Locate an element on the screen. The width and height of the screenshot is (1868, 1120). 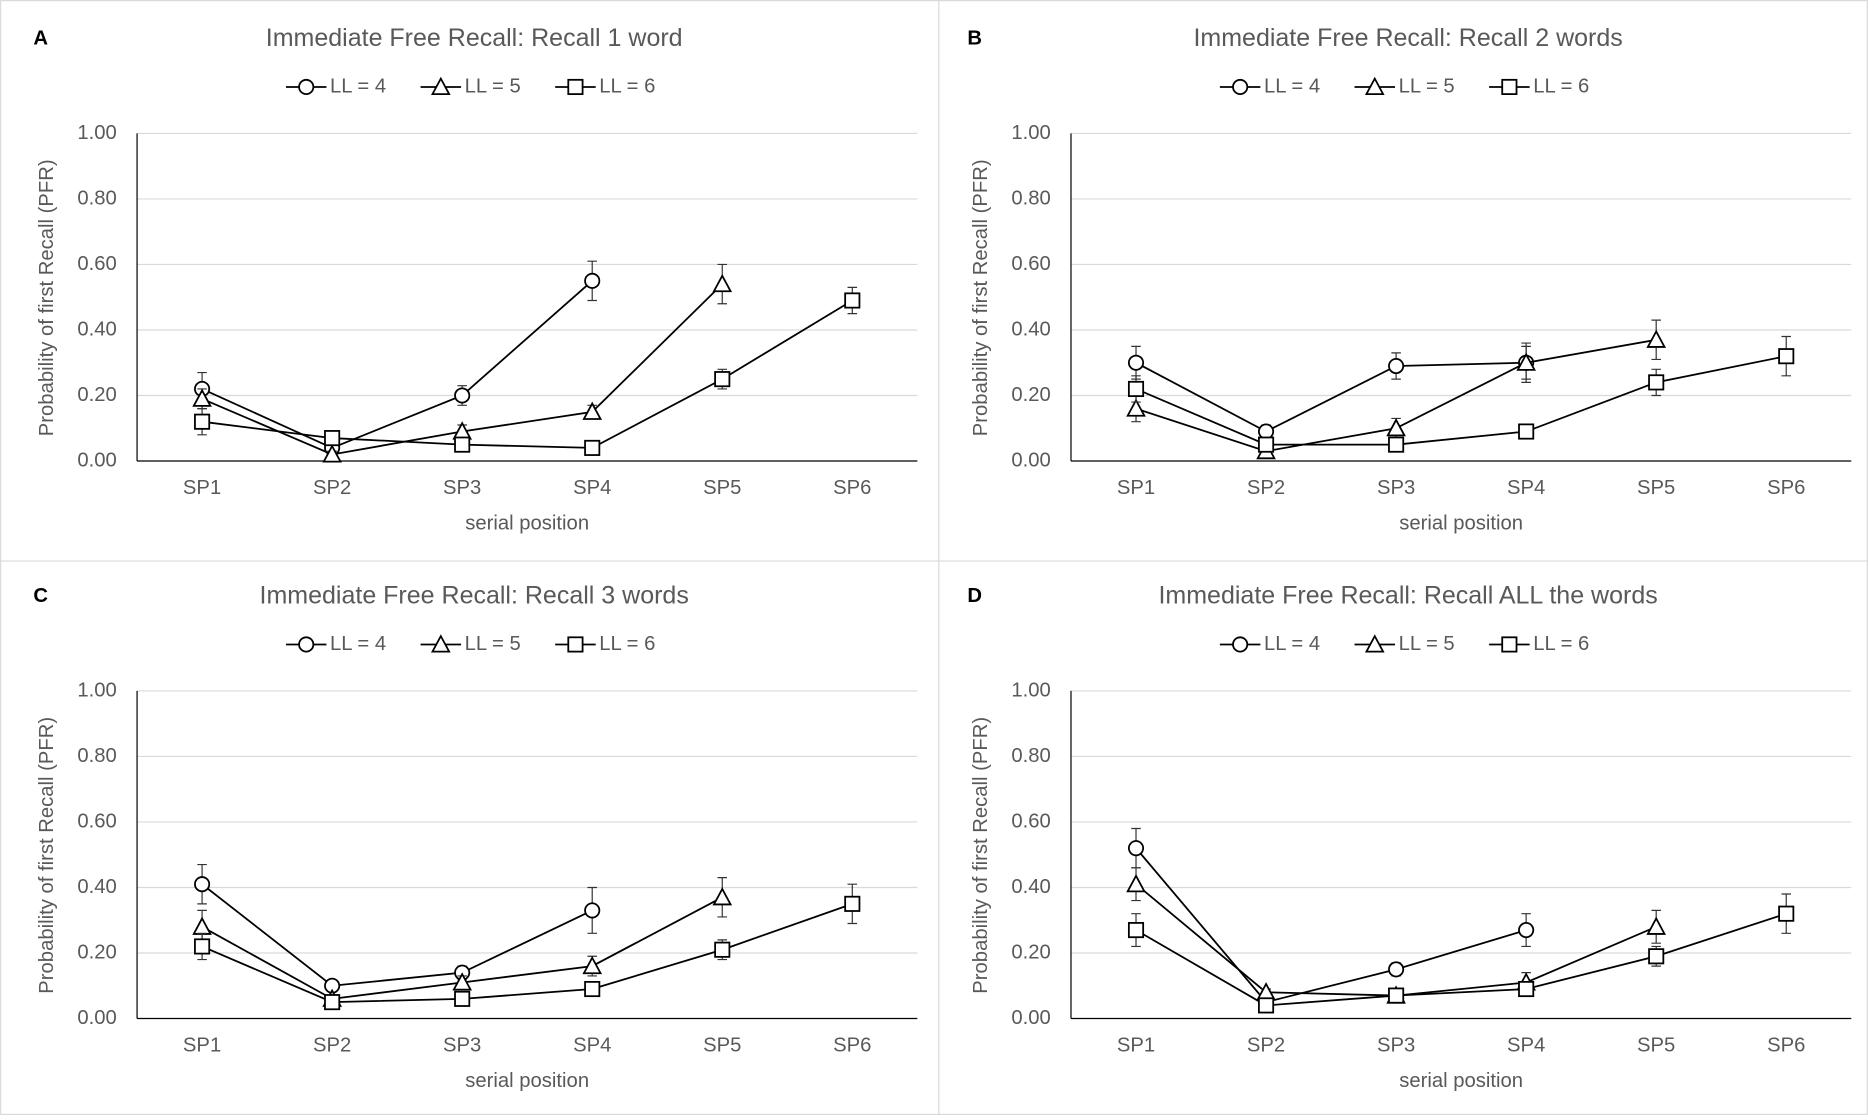
x-tick-label: SP2 is located at coordinates (332, 488).